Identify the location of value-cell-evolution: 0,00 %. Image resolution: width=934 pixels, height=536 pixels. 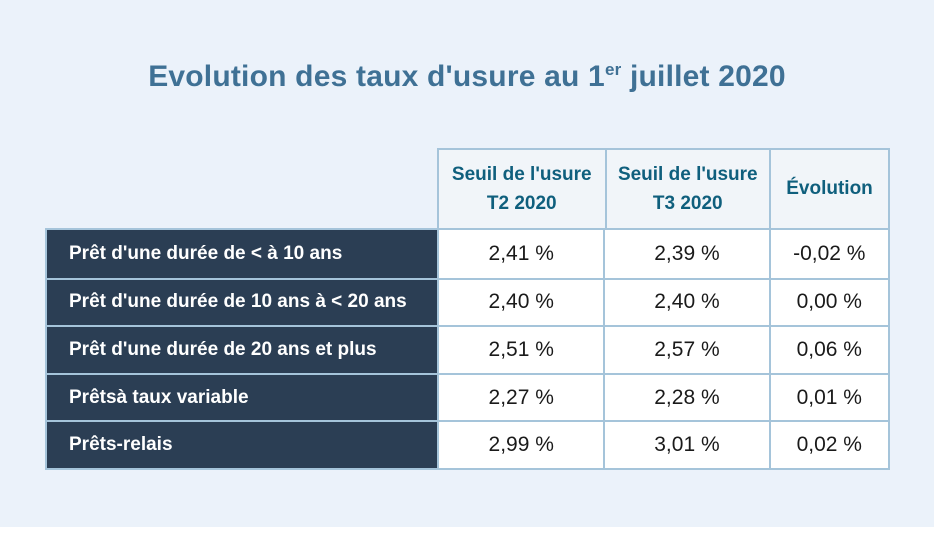
(828, 301).